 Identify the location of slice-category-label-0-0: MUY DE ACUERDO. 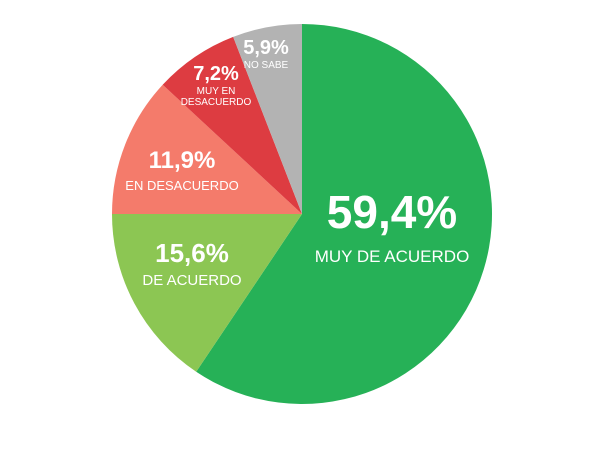
(392, 256).